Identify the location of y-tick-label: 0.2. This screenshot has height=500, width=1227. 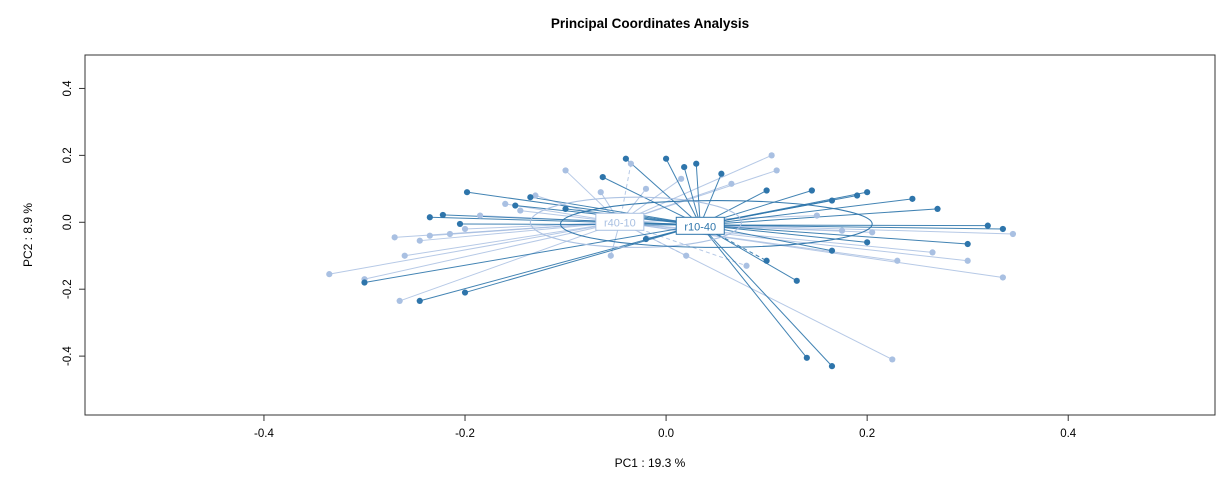
(68, 155).